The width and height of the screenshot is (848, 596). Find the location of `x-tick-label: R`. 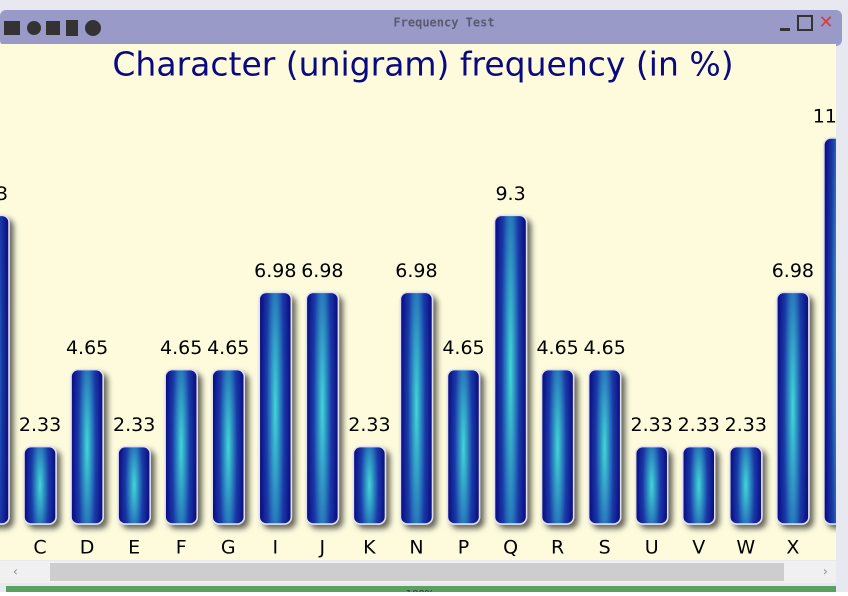

x-tick-label: R is located at coordinates (557, 548).